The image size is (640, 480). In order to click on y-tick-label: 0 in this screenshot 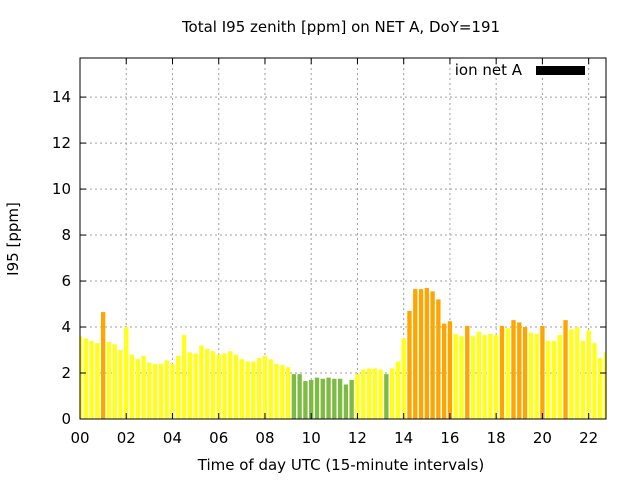, I will do `click(66, 419)`.